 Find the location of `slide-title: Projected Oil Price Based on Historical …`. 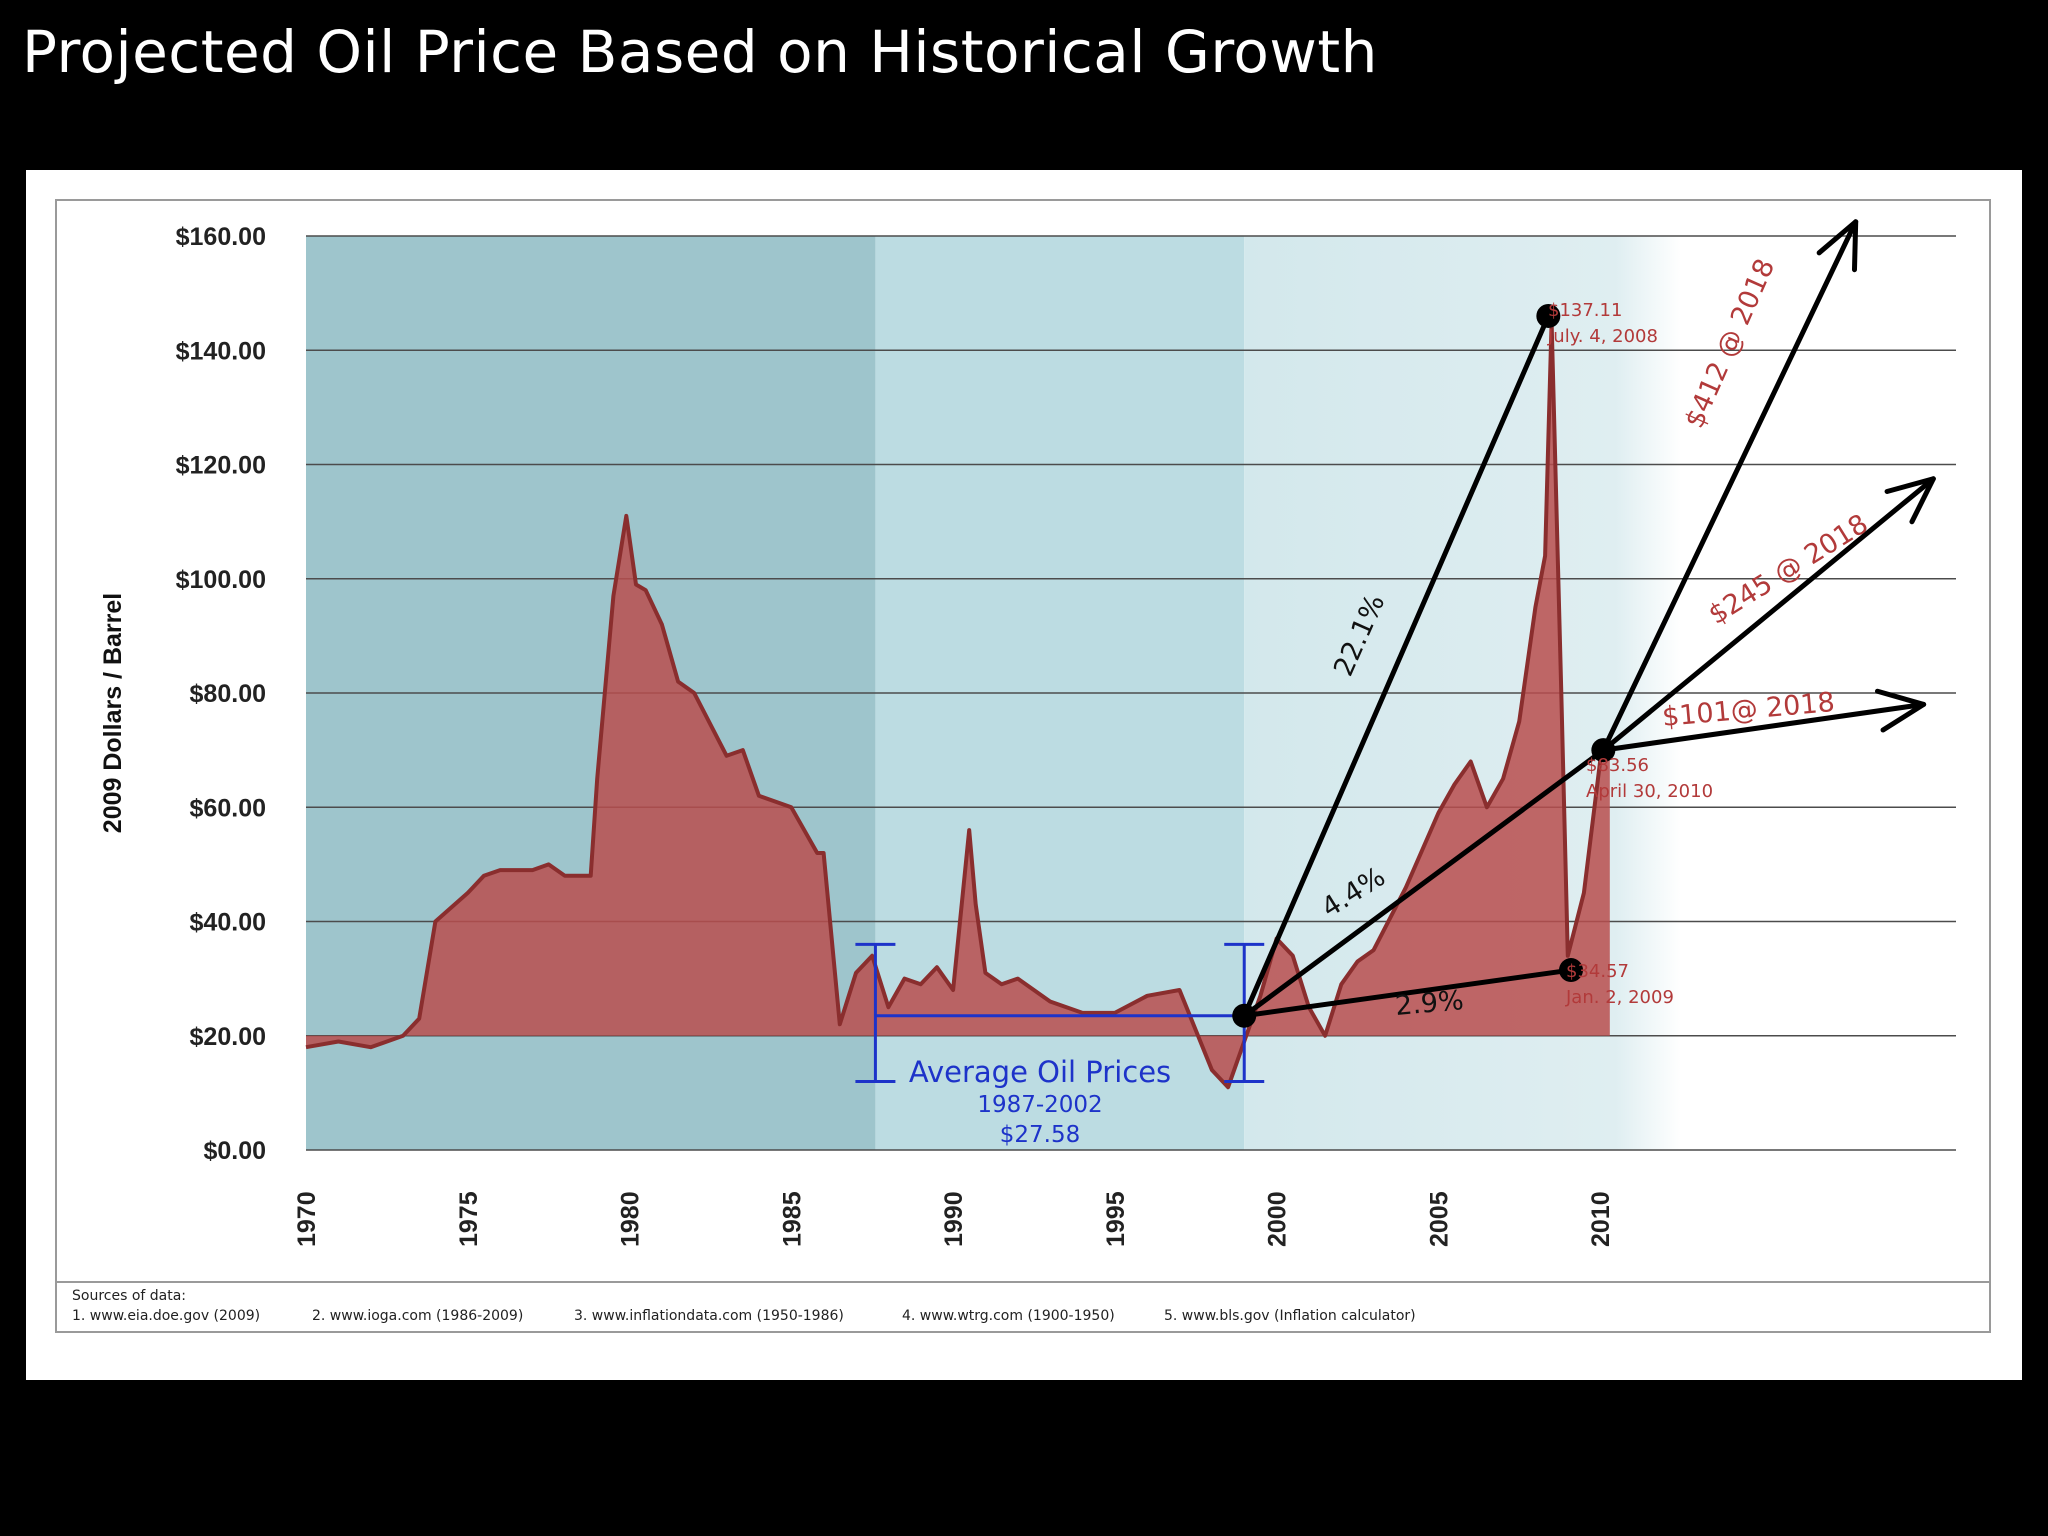

slide-title: Projected Oil Price Based on Historical … is located at coordinates (700, 52).